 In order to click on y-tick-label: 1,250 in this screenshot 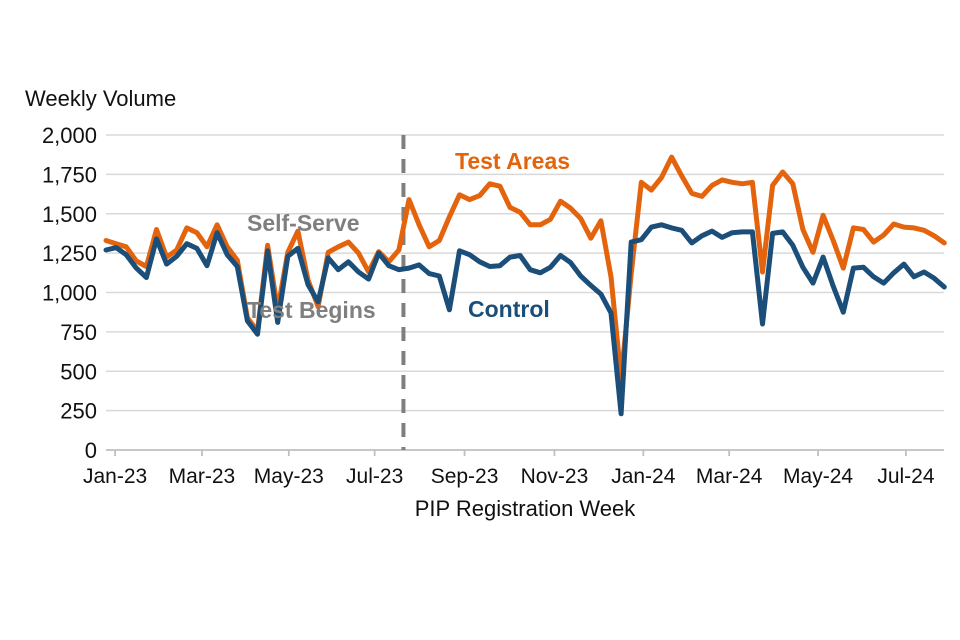, I will do `click(69, 253)`.